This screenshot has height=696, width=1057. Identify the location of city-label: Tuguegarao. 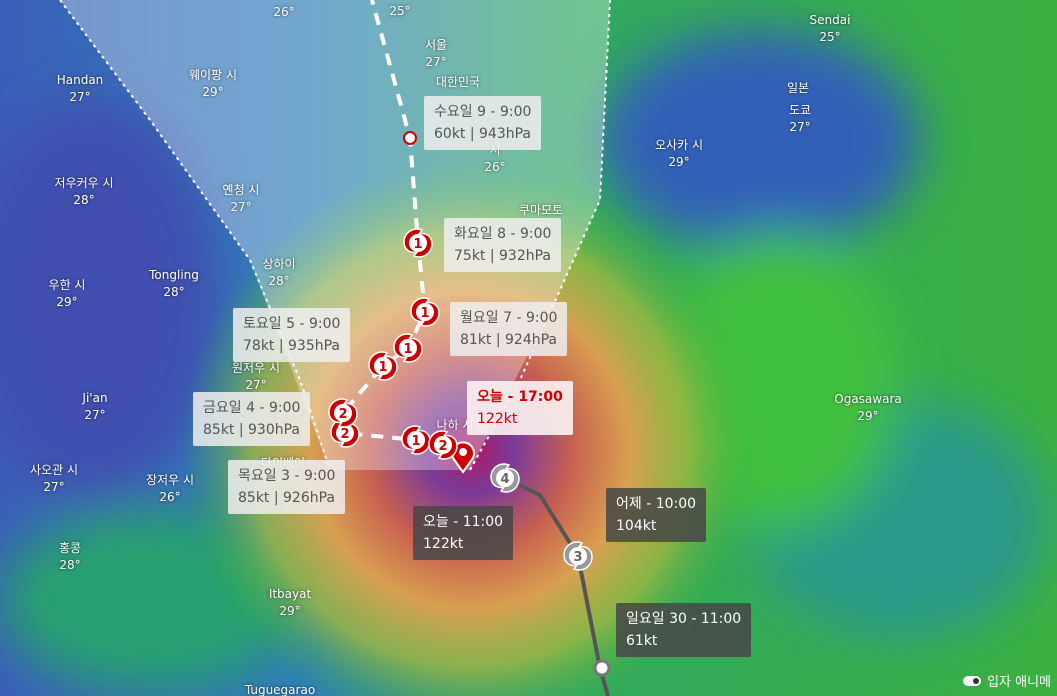
(280, 689).